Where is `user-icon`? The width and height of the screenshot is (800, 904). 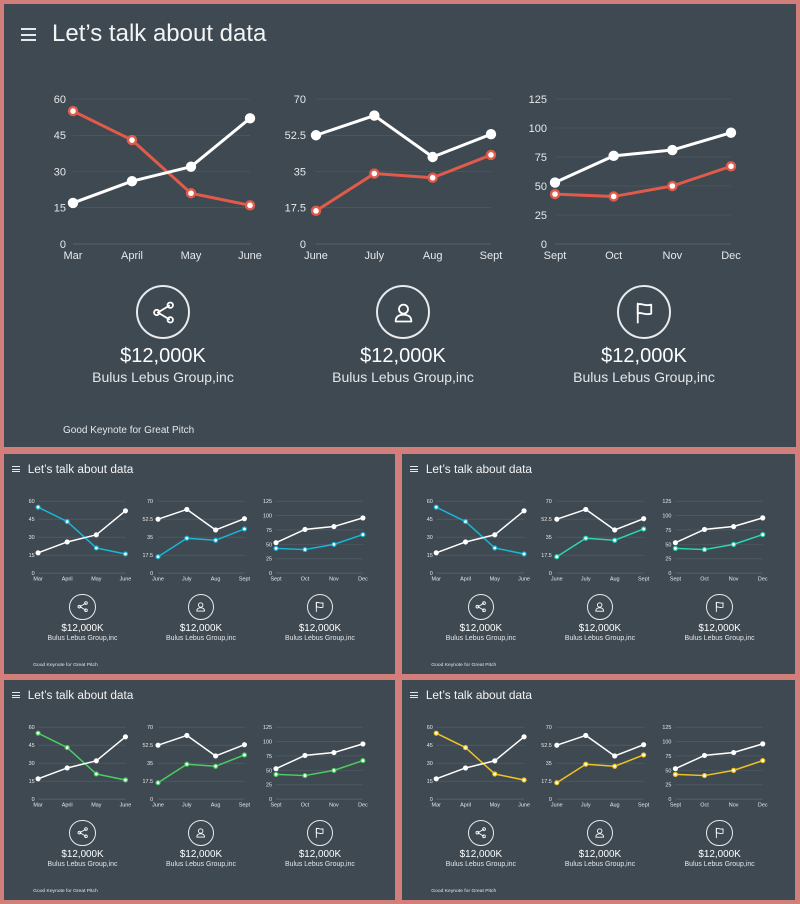
user-icon is located at coordinates (201, 607).